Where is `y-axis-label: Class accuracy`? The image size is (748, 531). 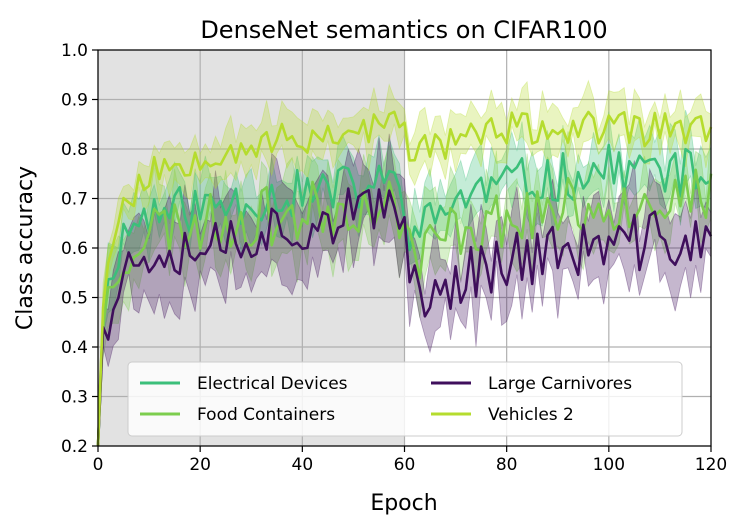
y-axis-label: Class accuracy is located at coordinates (25, 248).